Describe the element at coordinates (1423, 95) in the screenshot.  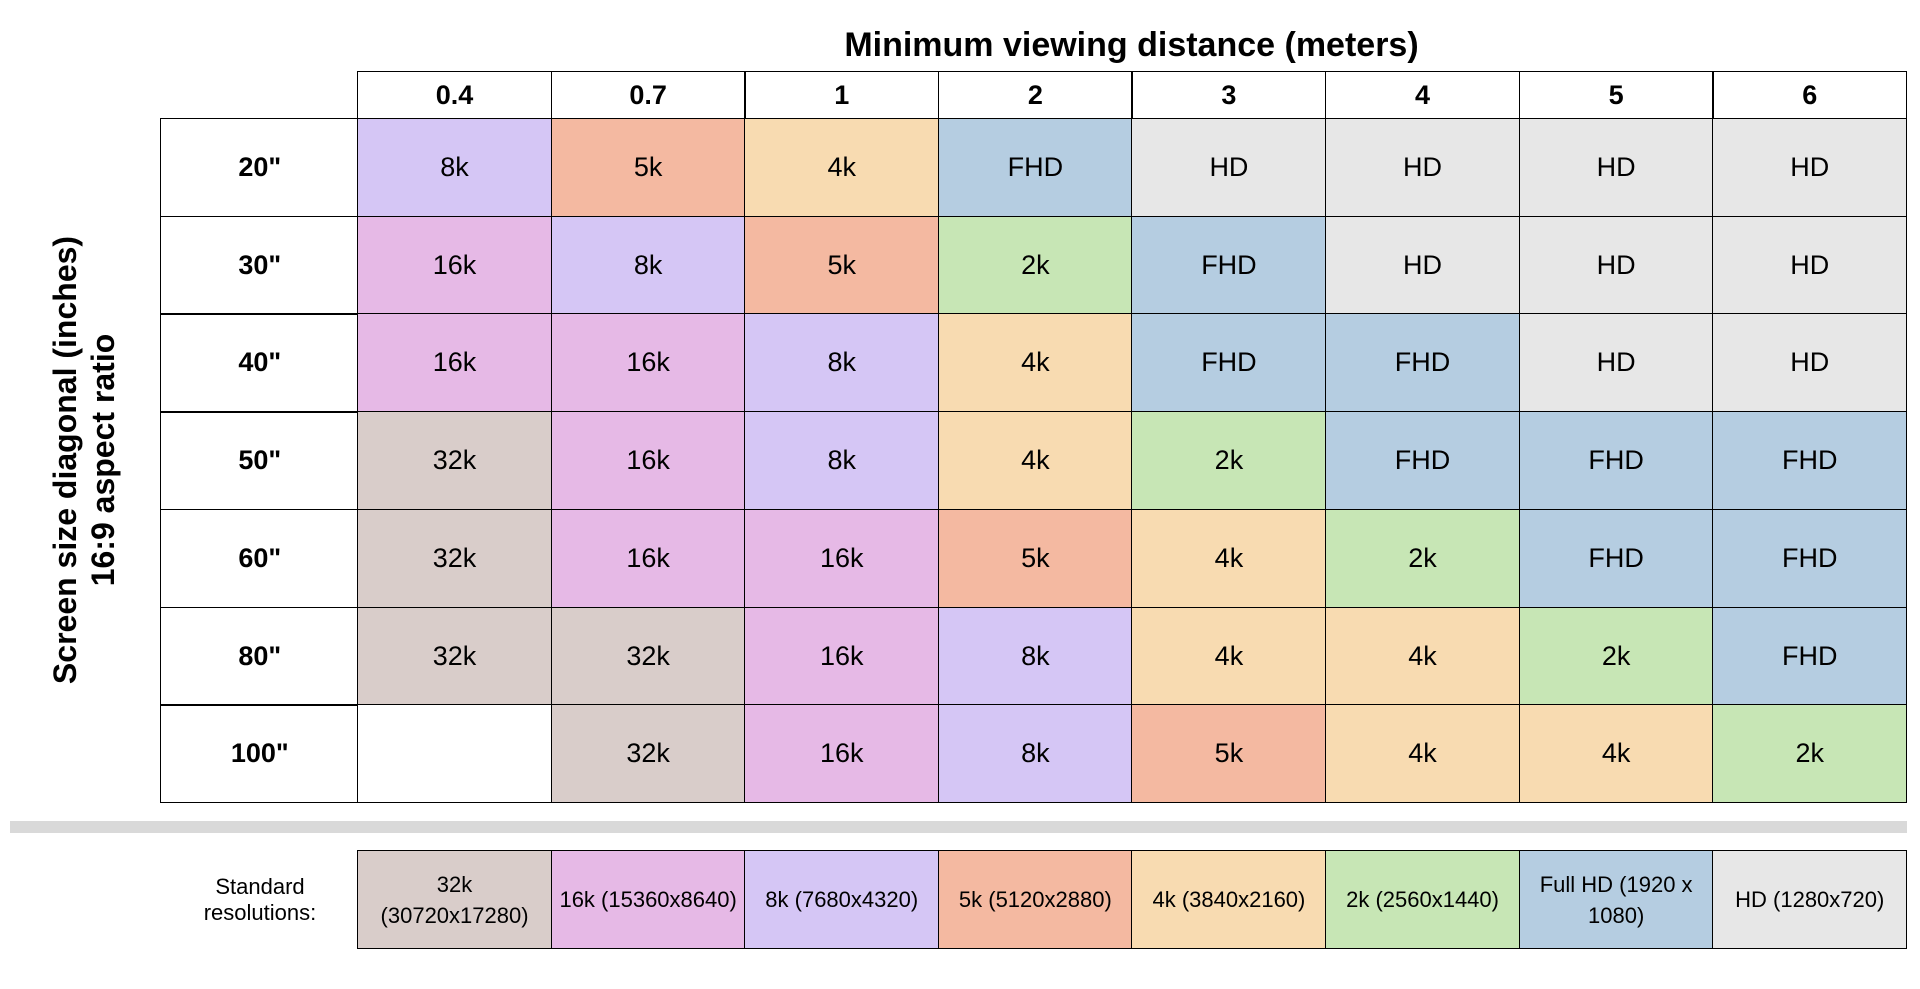
I see `column-header: 4` at that location.